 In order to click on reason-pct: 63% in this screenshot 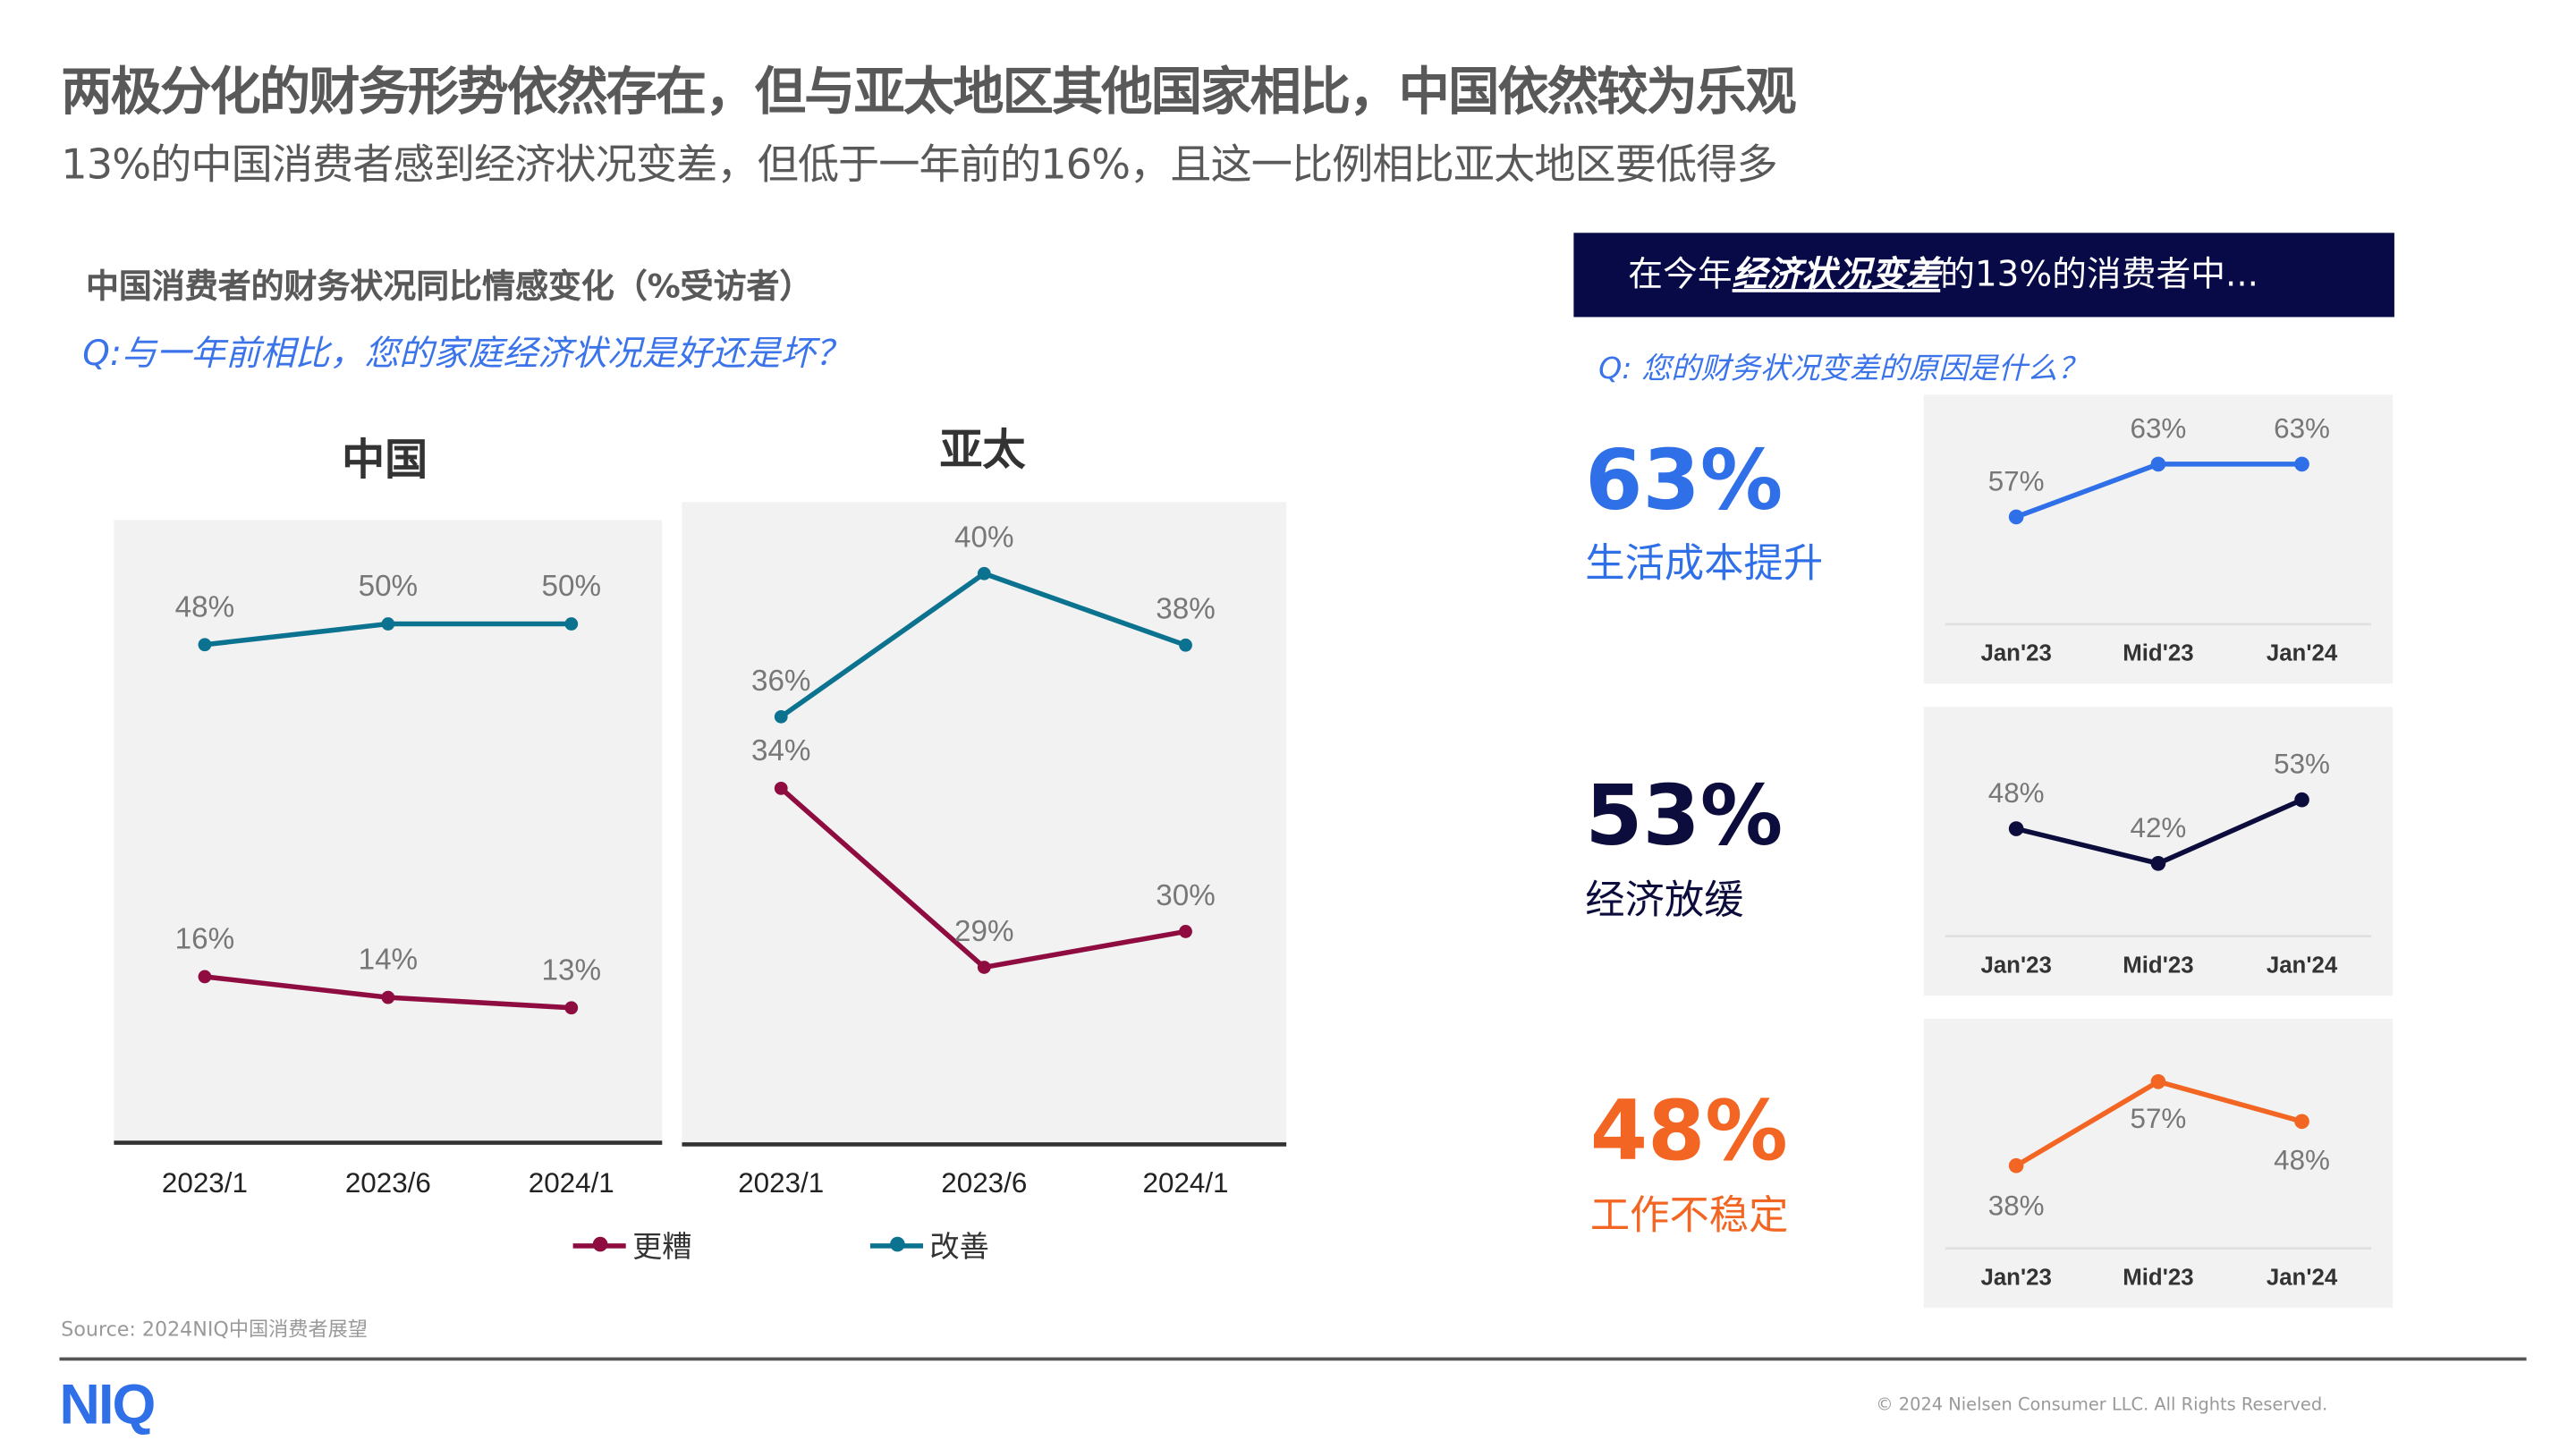, I will do `click(1684, 480)`.